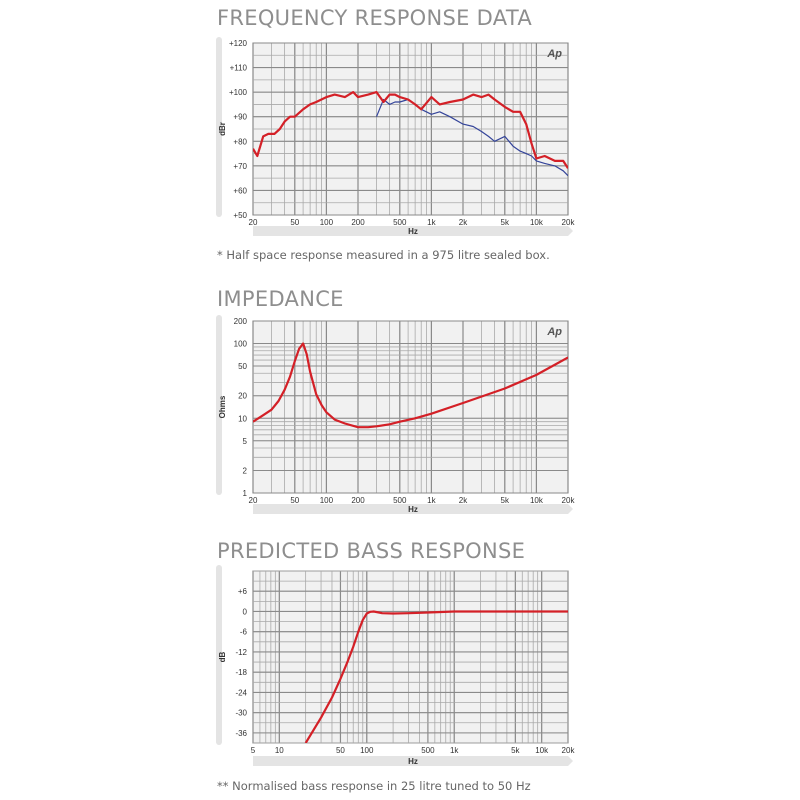 The height and width of the screenshot is (800, 800). What do you see at coordinates (243, 591) in the screenshot?
I see `y-tick-label: +6` at bounding box center [243, 591].